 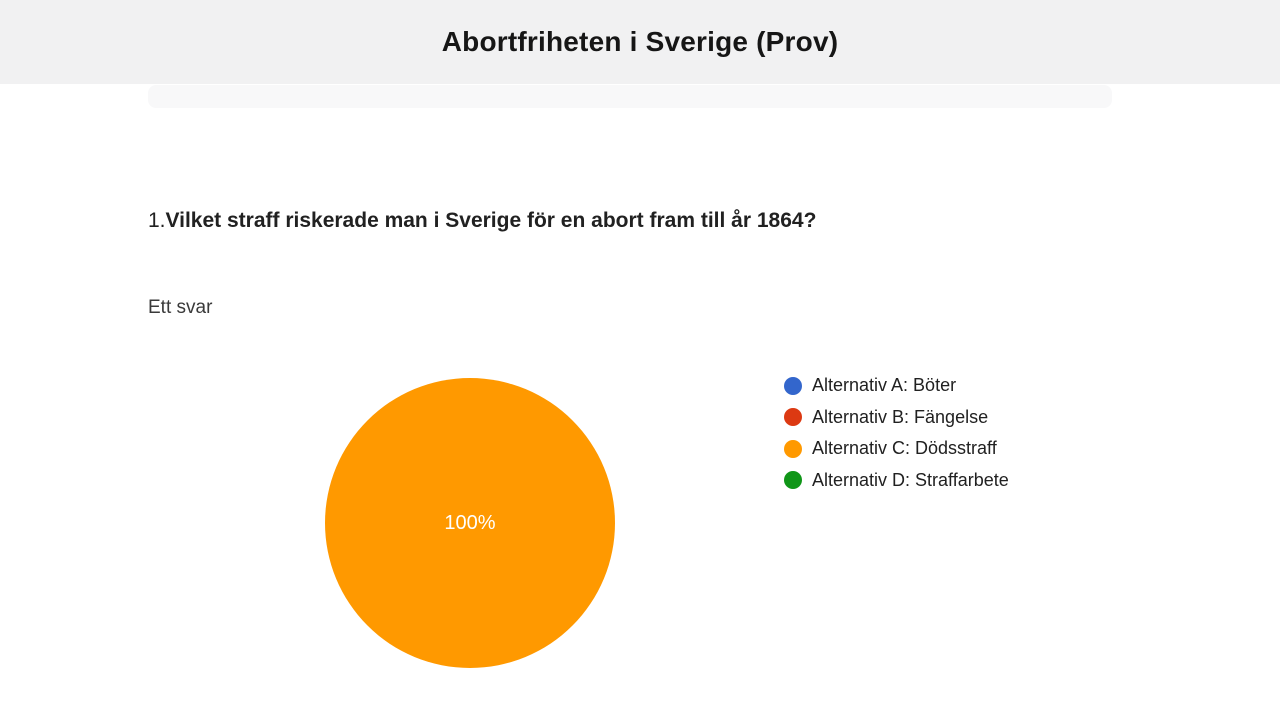 I want to click on legend-item: Alternativ A: Böter, so click(x=896, y=386).